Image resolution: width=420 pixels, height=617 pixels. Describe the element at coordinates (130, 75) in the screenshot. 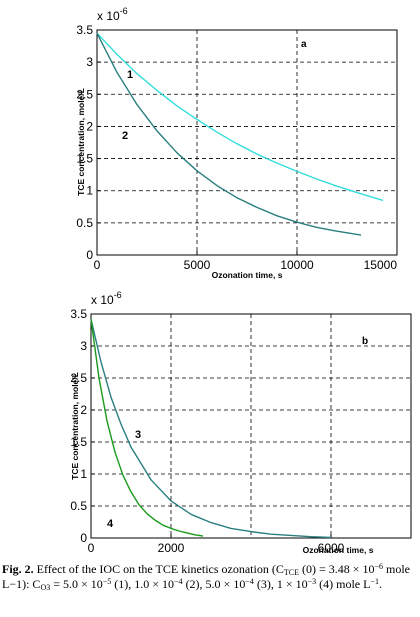

I see `curve-label-1: 1` at that location.